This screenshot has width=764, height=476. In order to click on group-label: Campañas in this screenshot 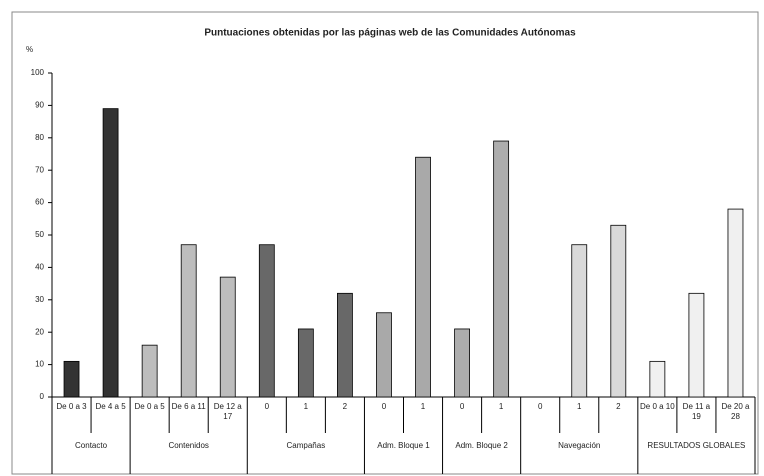, I will do `click(306, 445)`.